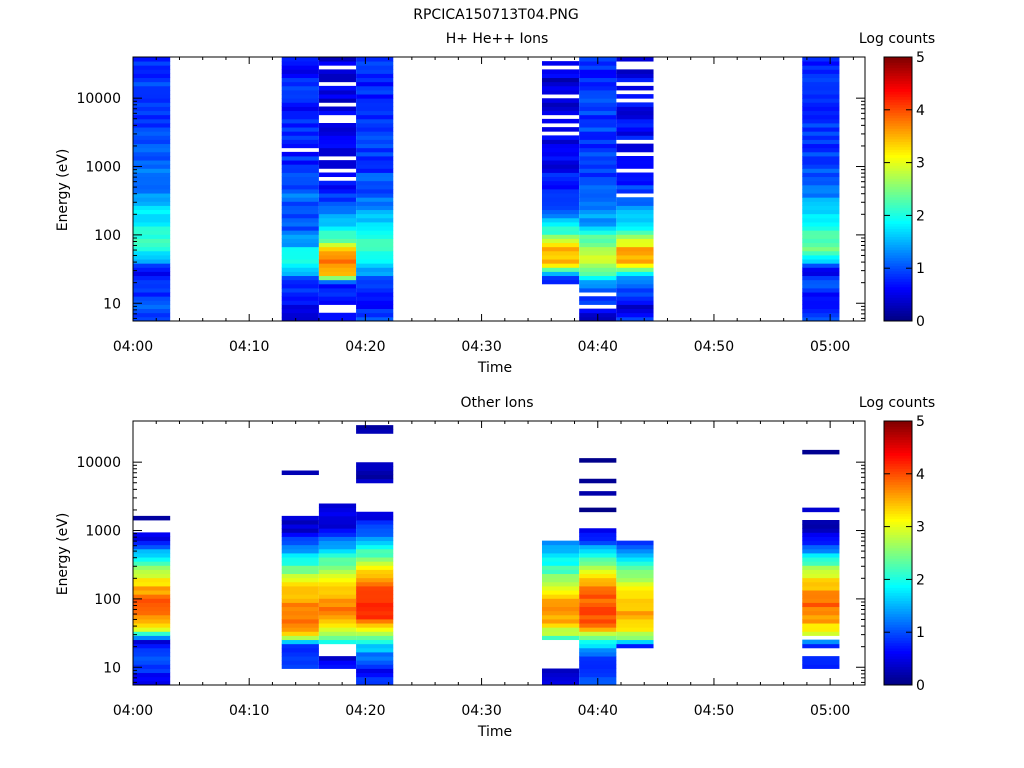 The width and height of the screenshot is (1024, 768). Describe the element at coordinates (496, 403) in the screenshot. I see `panel-title: Other Ions` at that location.